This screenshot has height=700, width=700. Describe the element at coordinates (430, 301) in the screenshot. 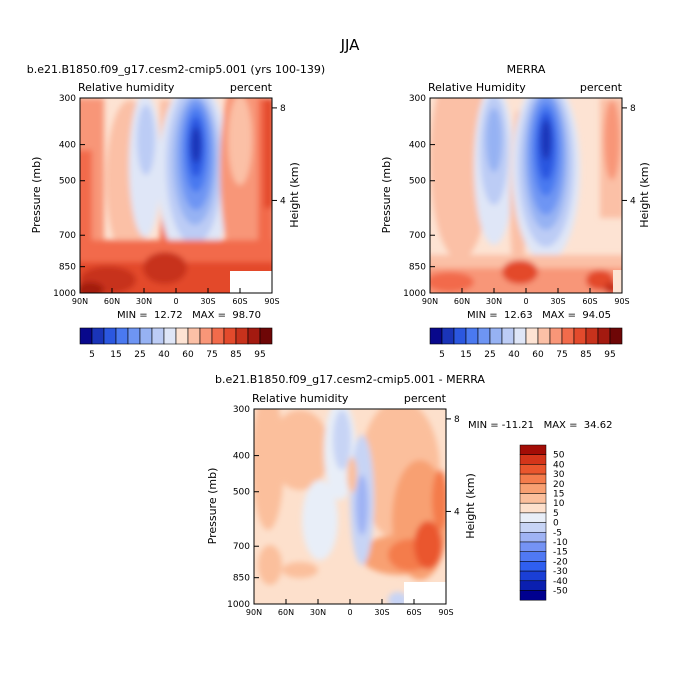

I see `obs-xtick-label: 90N` at that location.